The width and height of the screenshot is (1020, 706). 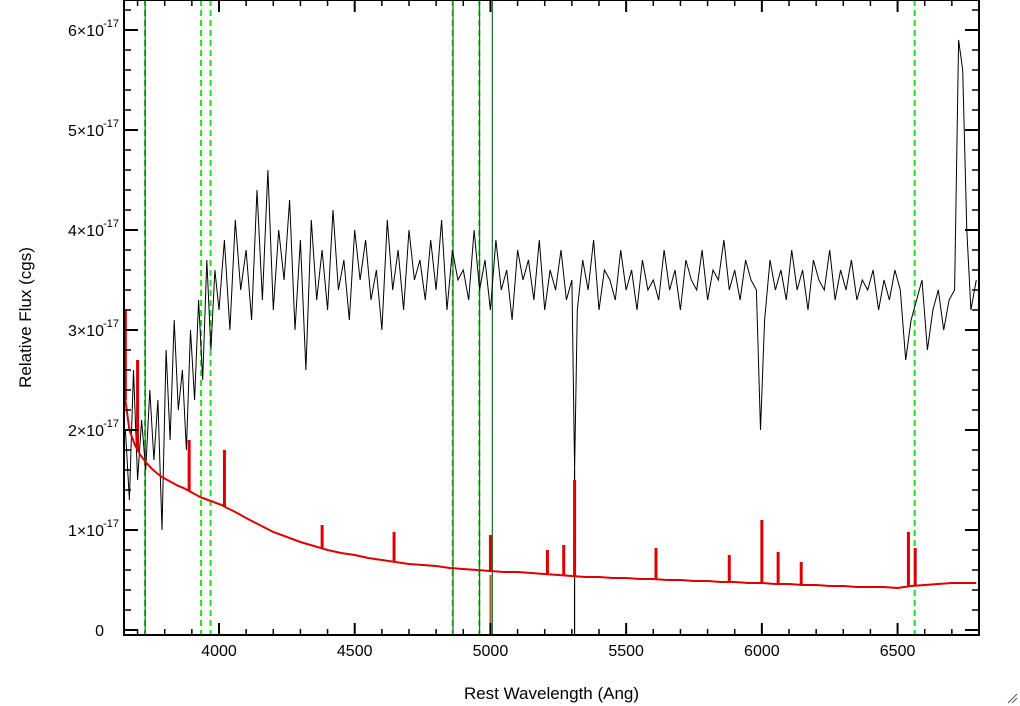 I want to click on y-tick-label: 6×10, so click(x=86, y=31).